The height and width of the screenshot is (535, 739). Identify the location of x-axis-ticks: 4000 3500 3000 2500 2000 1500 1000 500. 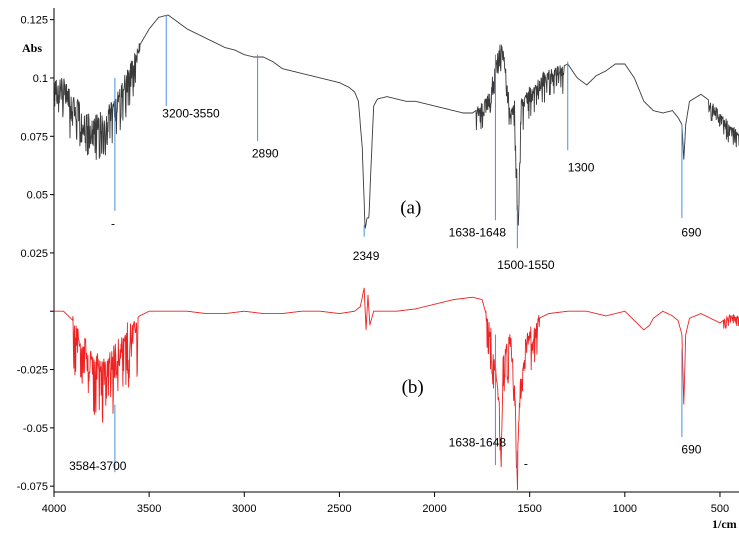
(385, 503).